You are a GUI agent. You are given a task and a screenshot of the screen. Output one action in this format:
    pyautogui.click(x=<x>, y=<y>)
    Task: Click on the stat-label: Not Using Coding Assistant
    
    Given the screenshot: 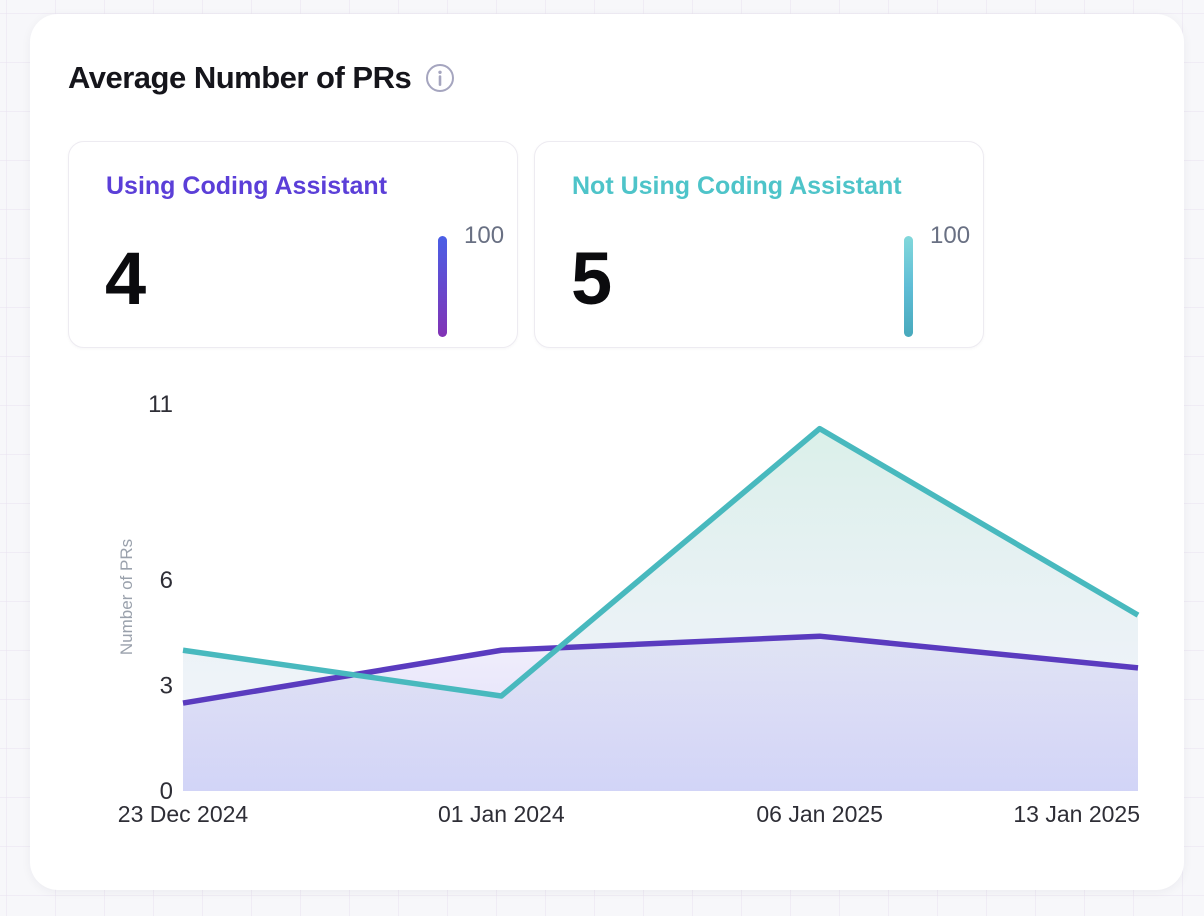 What is the action you would take?
    pyautogui.click(x=737, y=186)
    